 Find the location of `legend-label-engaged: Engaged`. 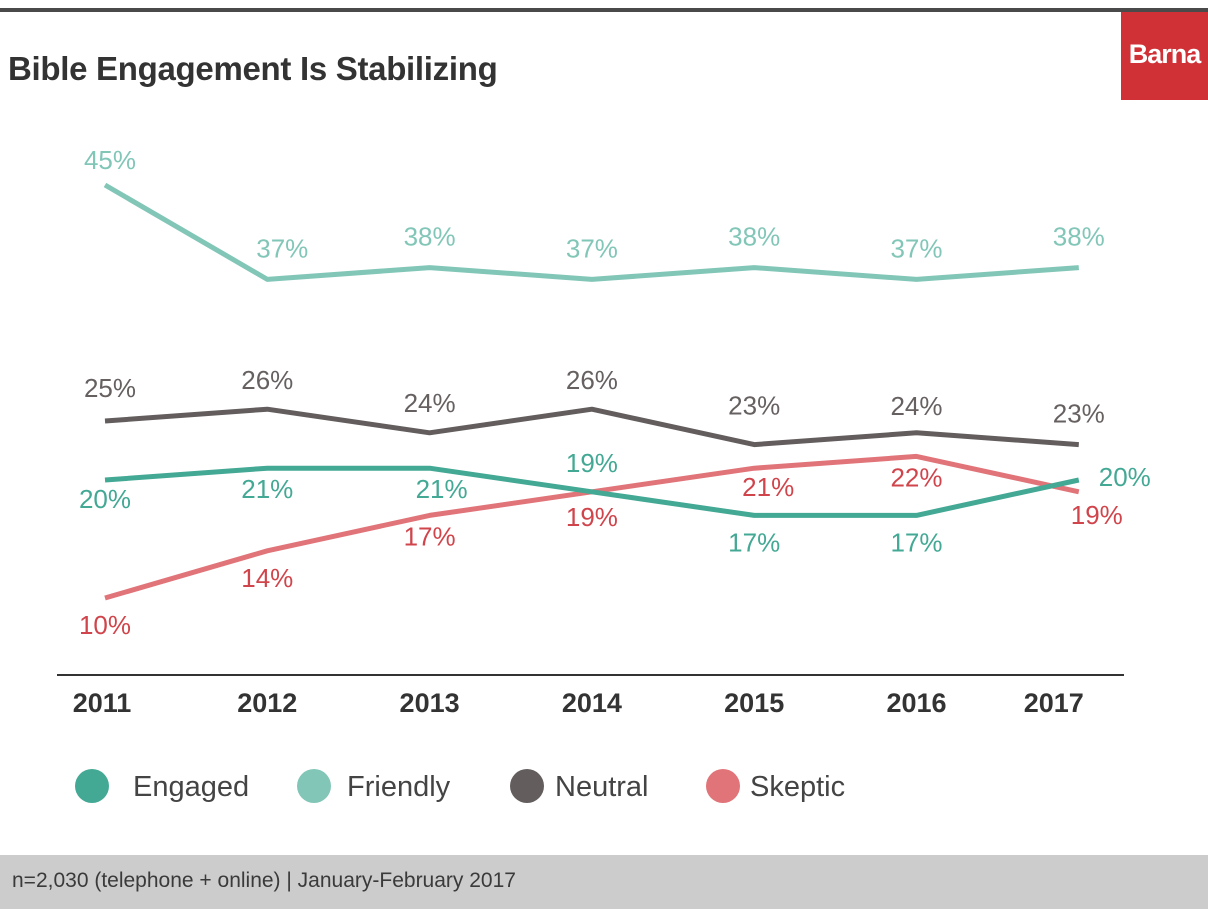

legend-label-engaged: Engaged is located at coordinates (191, 787).